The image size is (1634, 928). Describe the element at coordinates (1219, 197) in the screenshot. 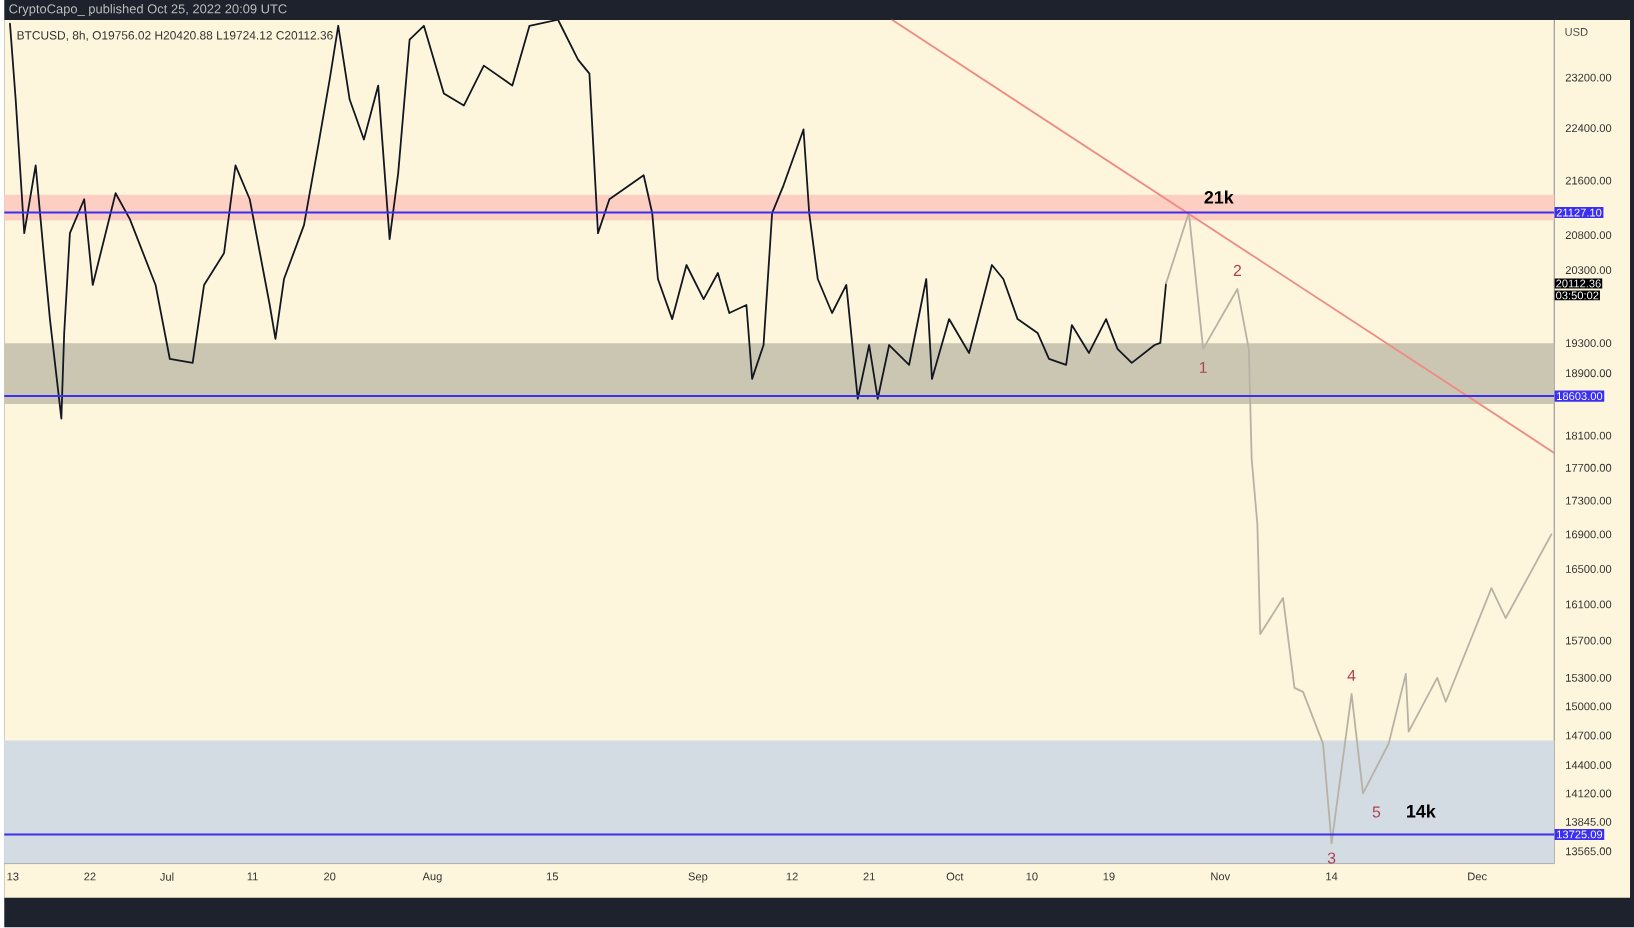

I see `annotation: 21k` at that location.